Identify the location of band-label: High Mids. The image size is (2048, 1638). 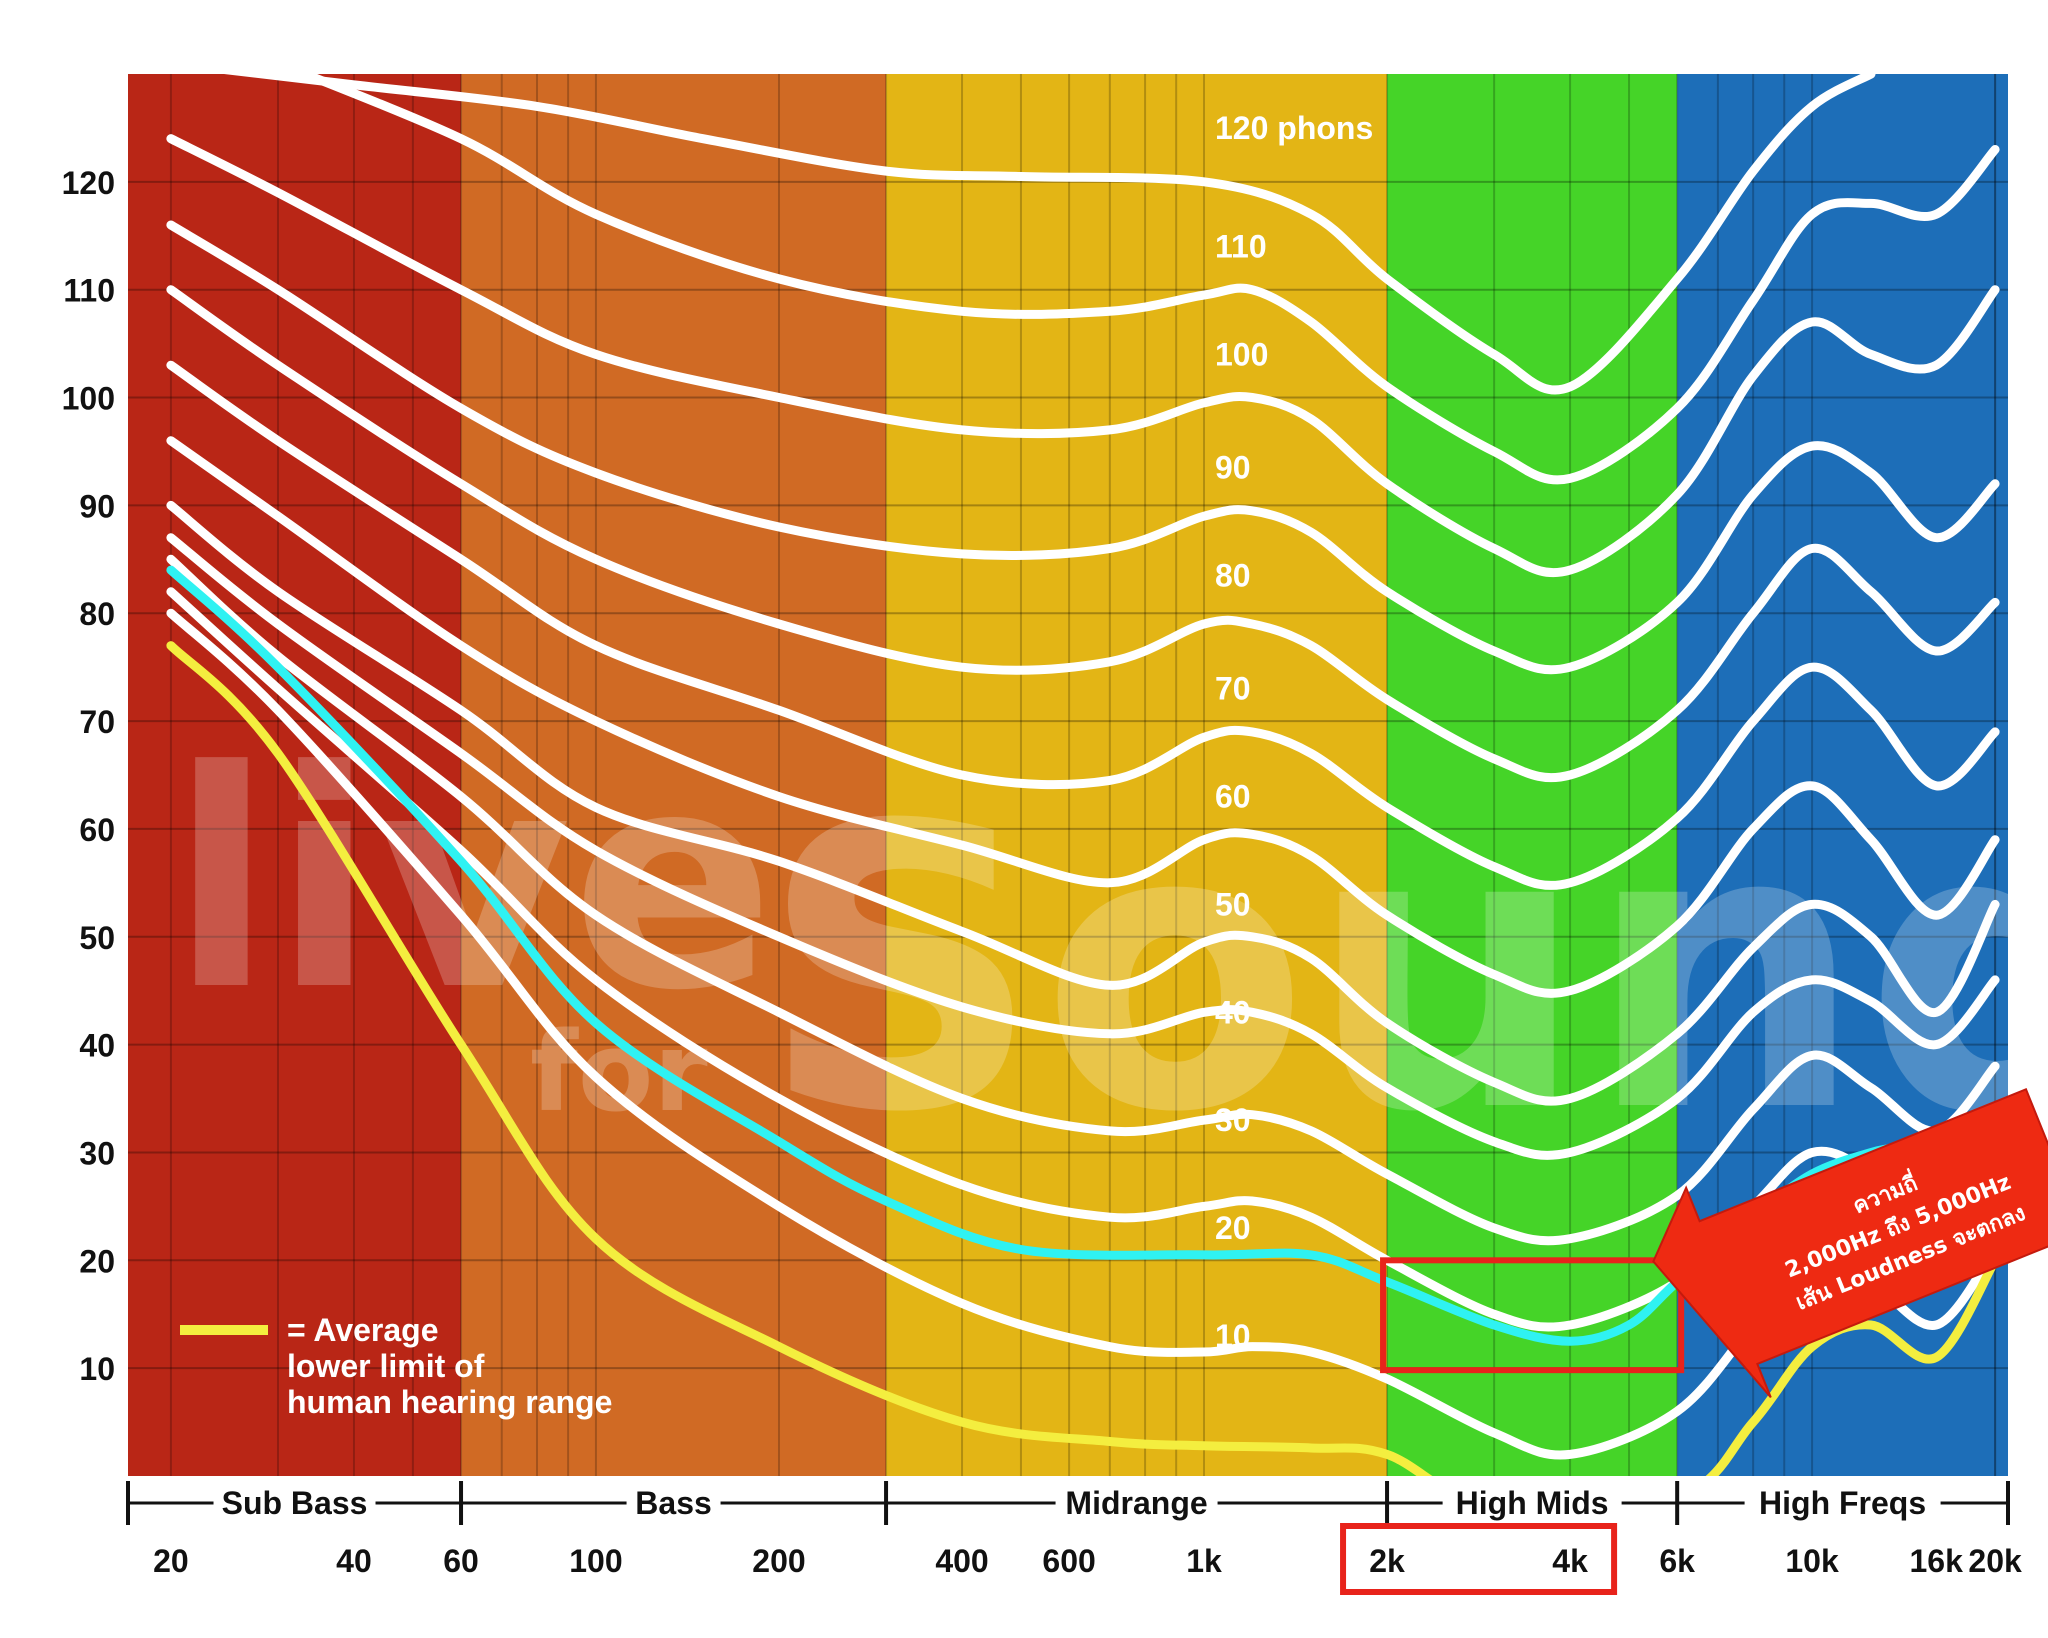
(1532, 1503).